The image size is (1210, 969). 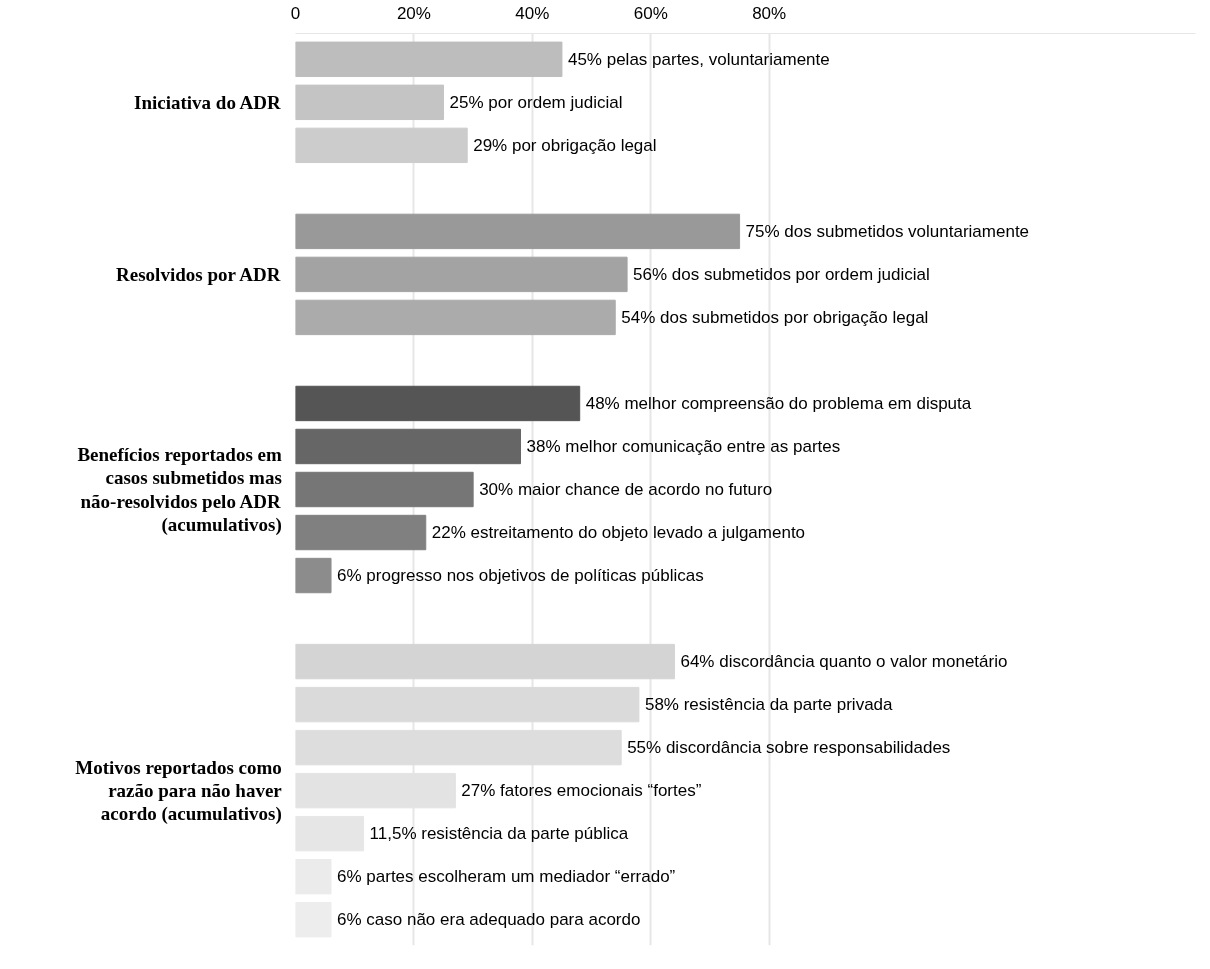 I want to click on x-tick-label: 40%, so click(x=532, y=13).